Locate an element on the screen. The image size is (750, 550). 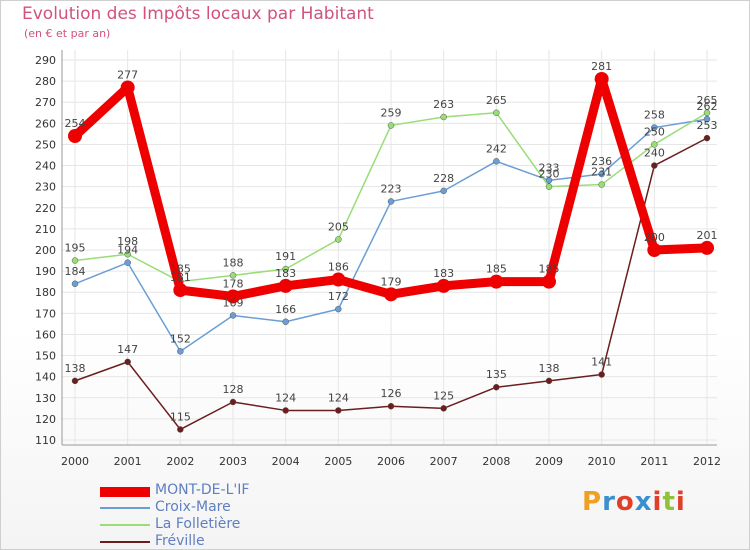
data-label: 277 is located at coordinates (127, 74).